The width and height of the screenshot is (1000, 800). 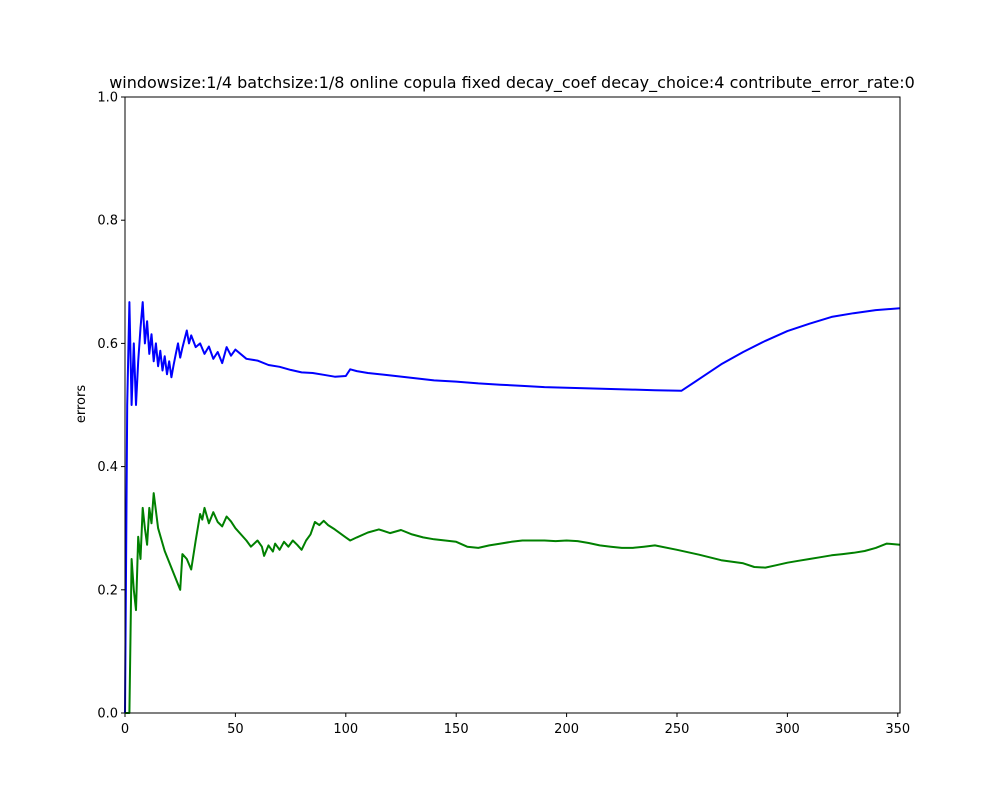 I want to click on y-axis-label: errors, so click(x=81, y=404).